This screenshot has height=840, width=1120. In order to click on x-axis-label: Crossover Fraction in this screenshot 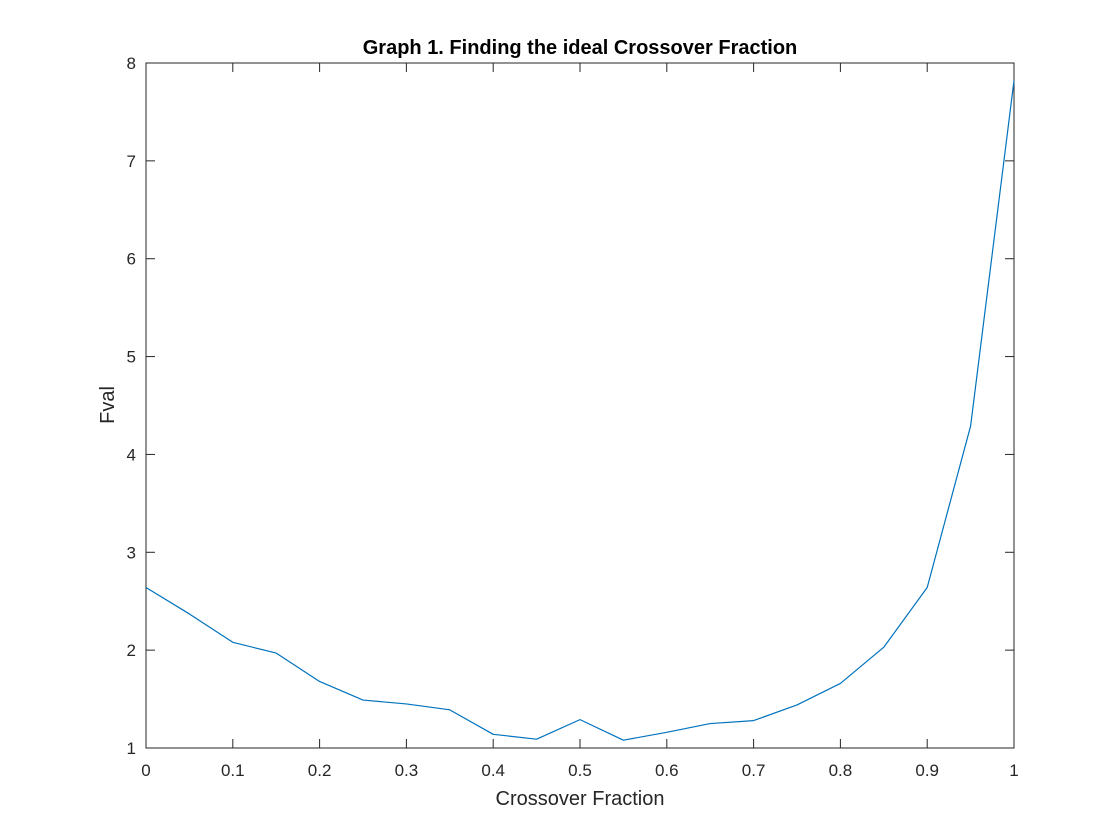, I will do `click(580, 799)`.